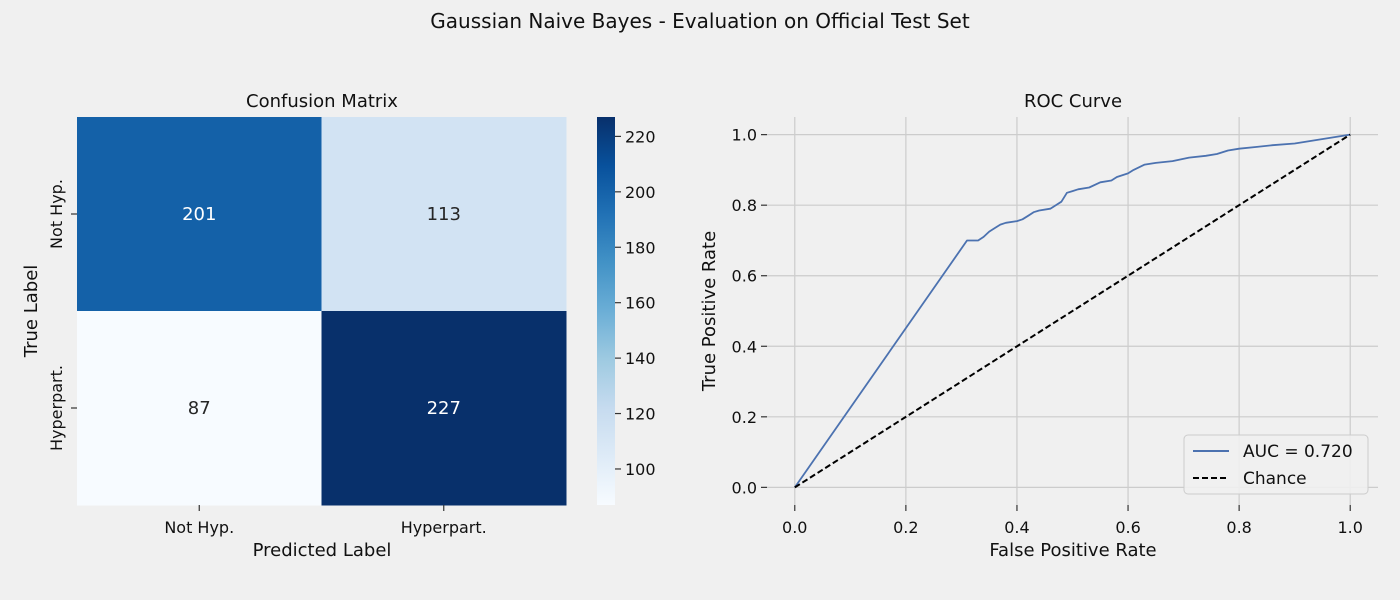 This screenshot has width=1400, height=600. What do you see at coordinates (640, 358) in the screenshot?
I see `colorbar-tick-label: 140` at bounding box center [640, 358].